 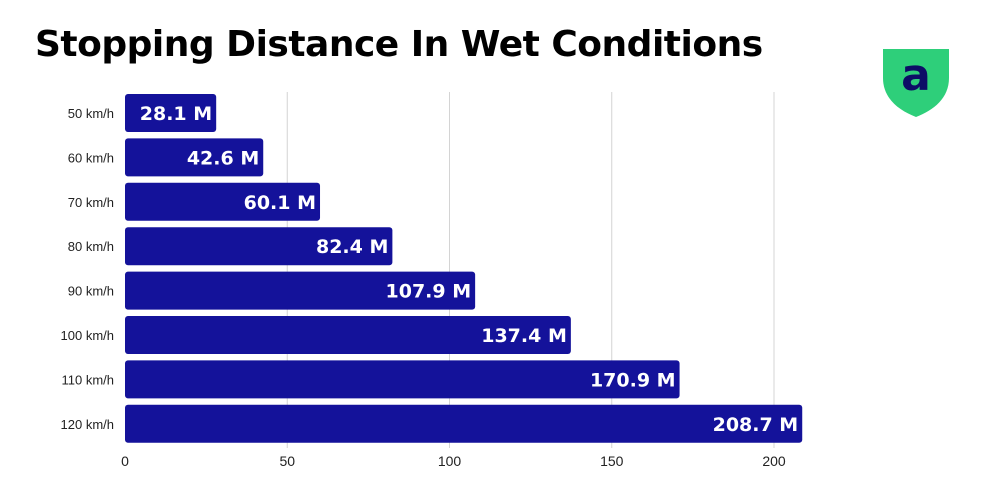 I want to click on x-tick-label: 200, so click(x=774, y=461).